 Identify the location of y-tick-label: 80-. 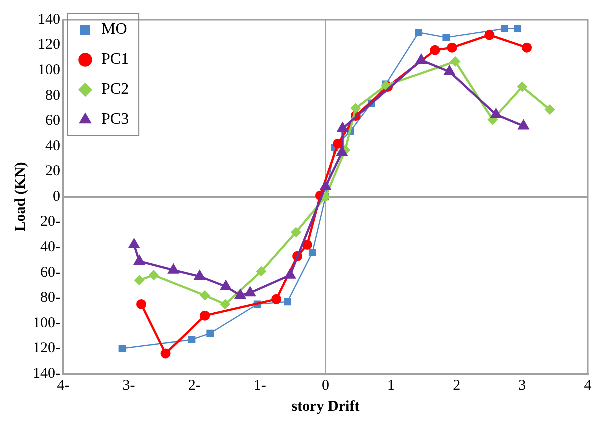
(50, 298).